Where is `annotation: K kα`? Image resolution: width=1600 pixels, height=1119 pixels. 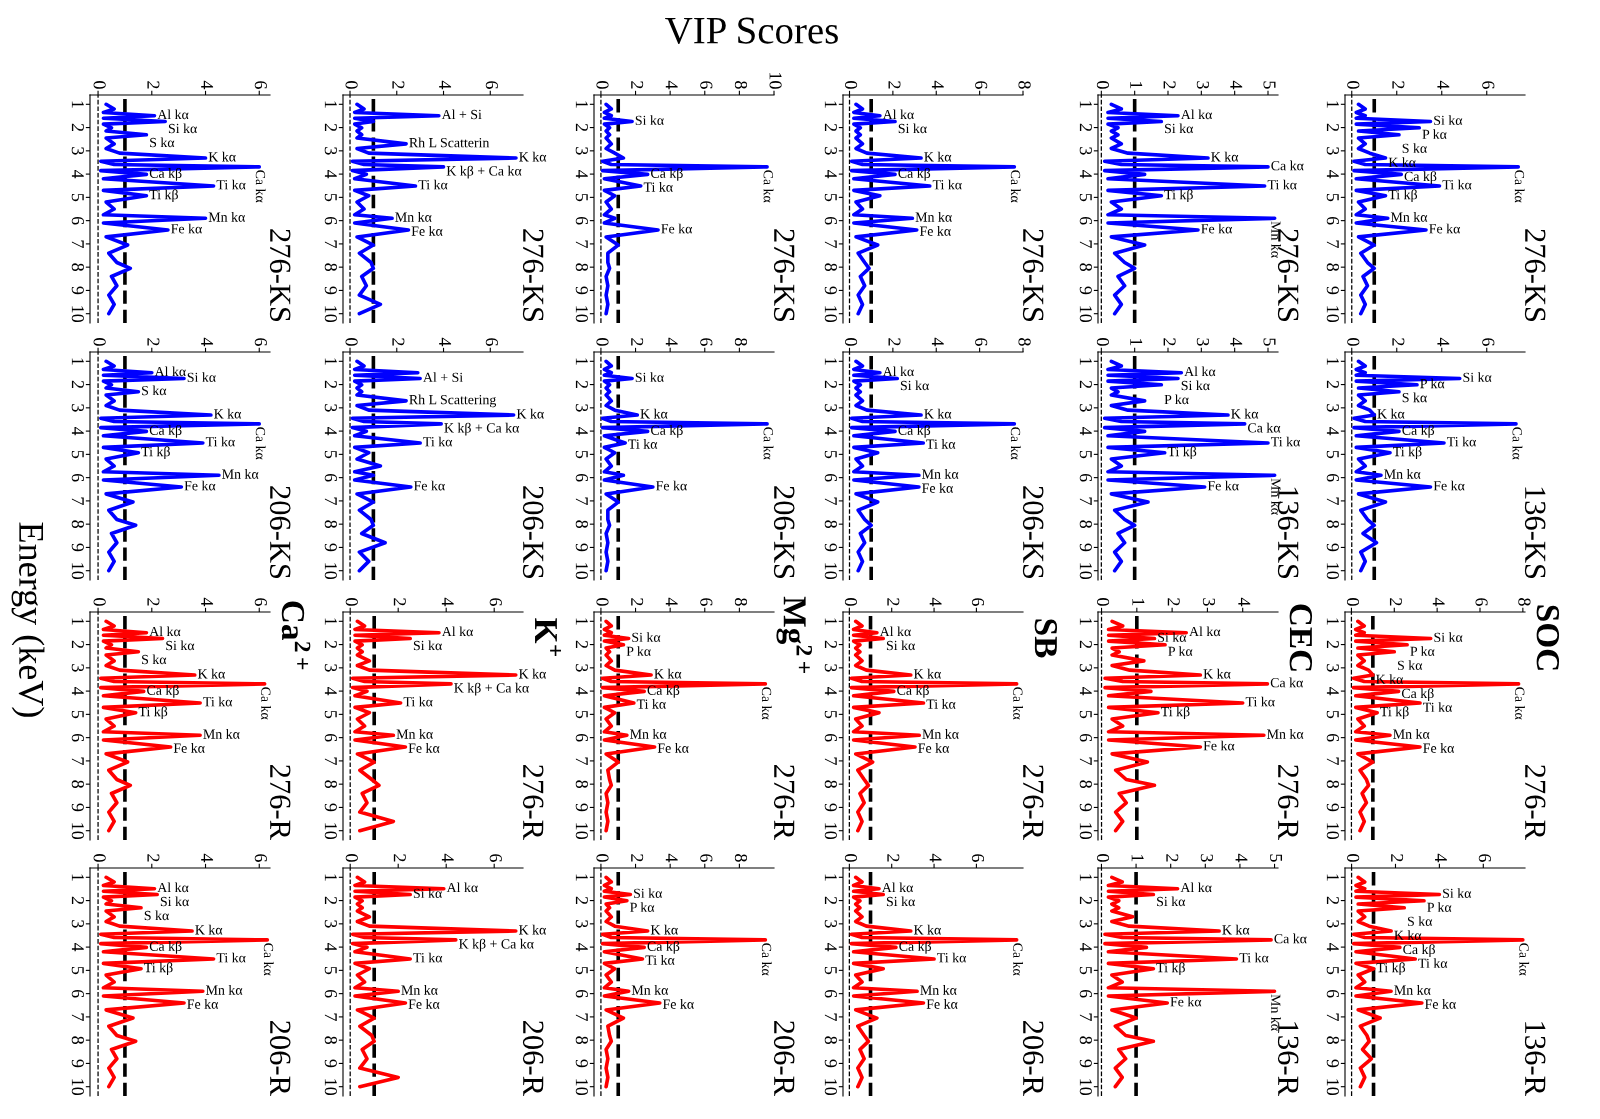
annotation: K kα is located at coordinates (1225, 156).